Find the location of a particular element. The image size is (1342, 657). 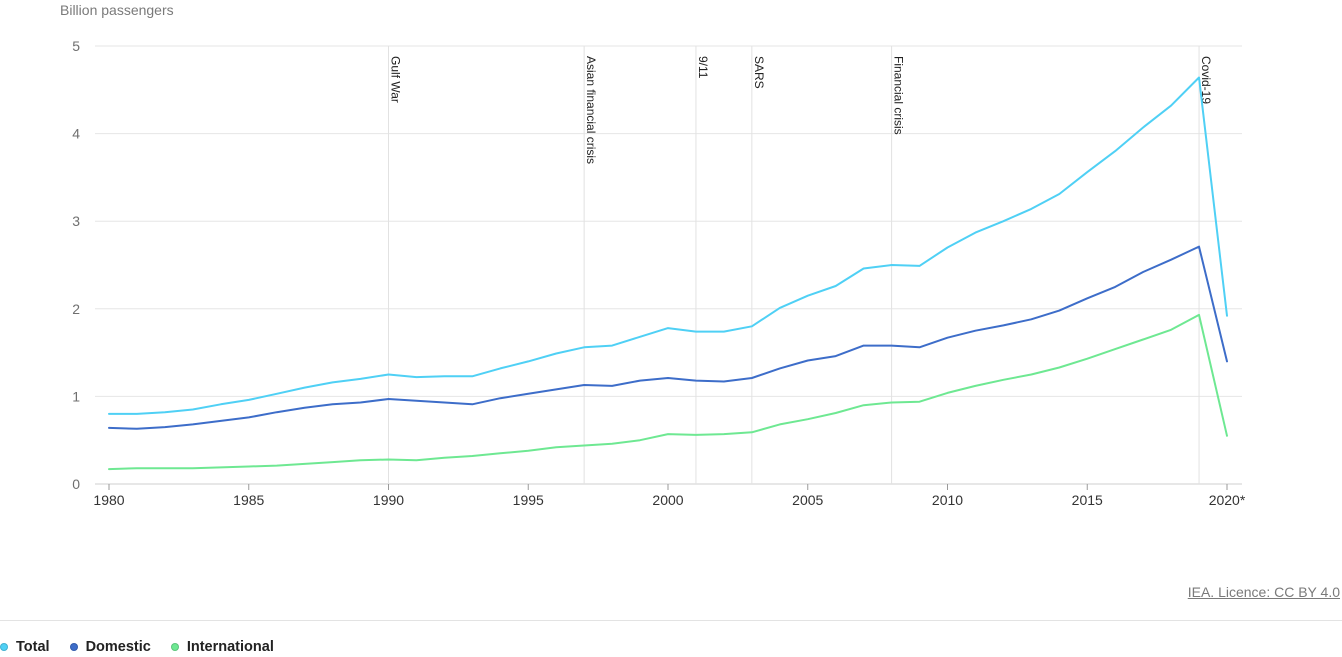

x-tick-label: 1985 is located at coordinates (248, 500).